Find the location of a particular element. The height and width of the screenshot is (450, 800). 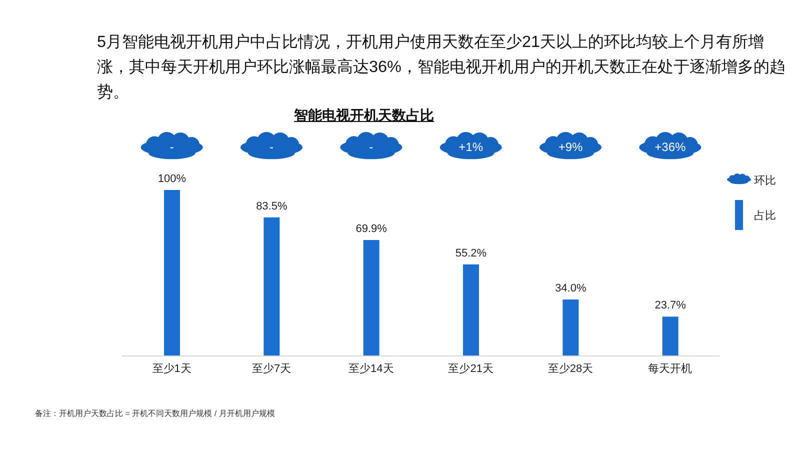

x-tick-label: 至少14天 is located at coordinates (371, 368).